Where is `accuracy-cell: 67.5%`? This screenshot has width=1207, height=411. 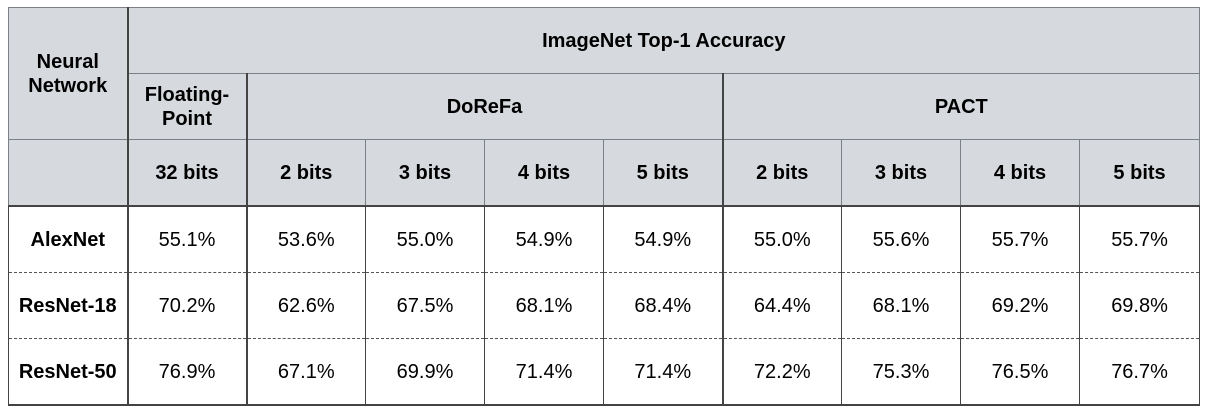
accuracy-cell: 67.5% is located at coordinates (425, 305).